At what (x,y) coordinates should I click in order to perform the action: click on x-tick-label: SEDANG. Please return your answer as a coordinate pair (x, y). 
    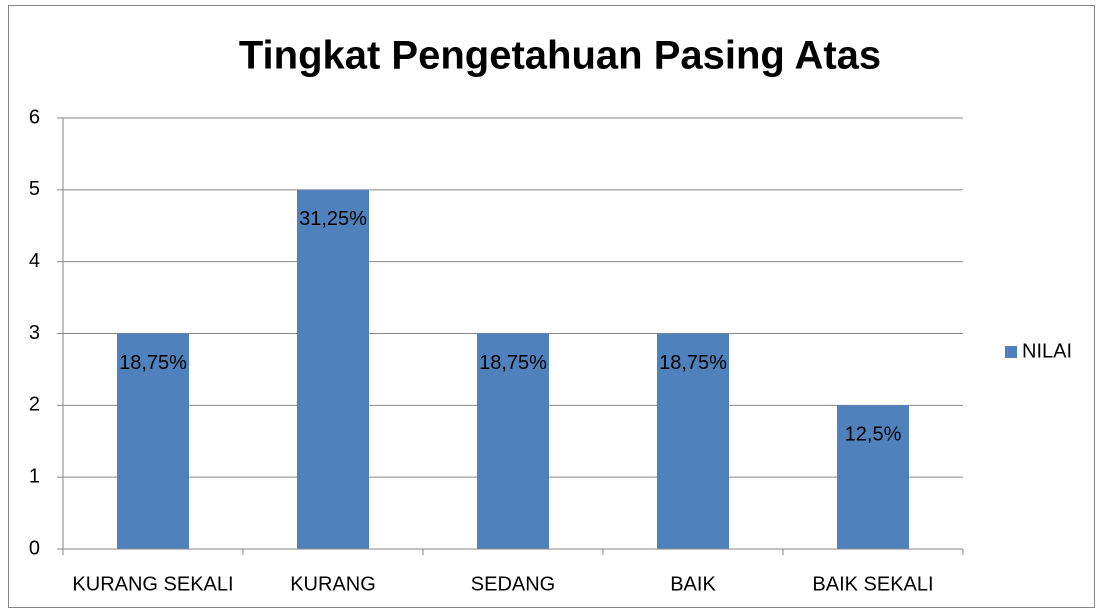
    Looking at the image, I should click on (513, 584).